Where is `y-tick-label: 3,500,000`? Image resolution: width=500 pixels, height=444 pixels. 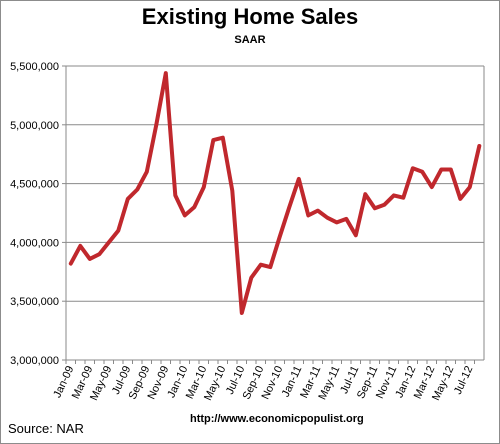
y-tick-label: 3,500,000 is located at coordinates (34, 302).